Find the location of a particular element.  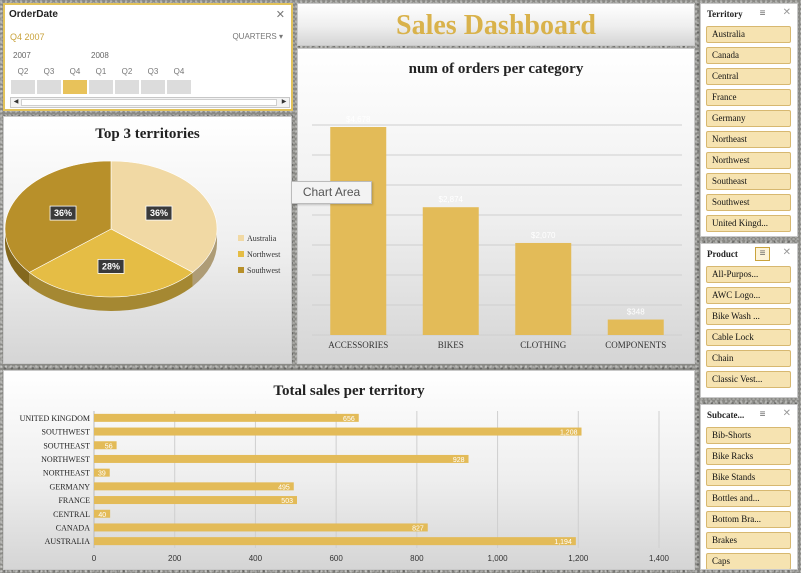

slicer-item: Bike Racks is located at coordinates (748, 456).